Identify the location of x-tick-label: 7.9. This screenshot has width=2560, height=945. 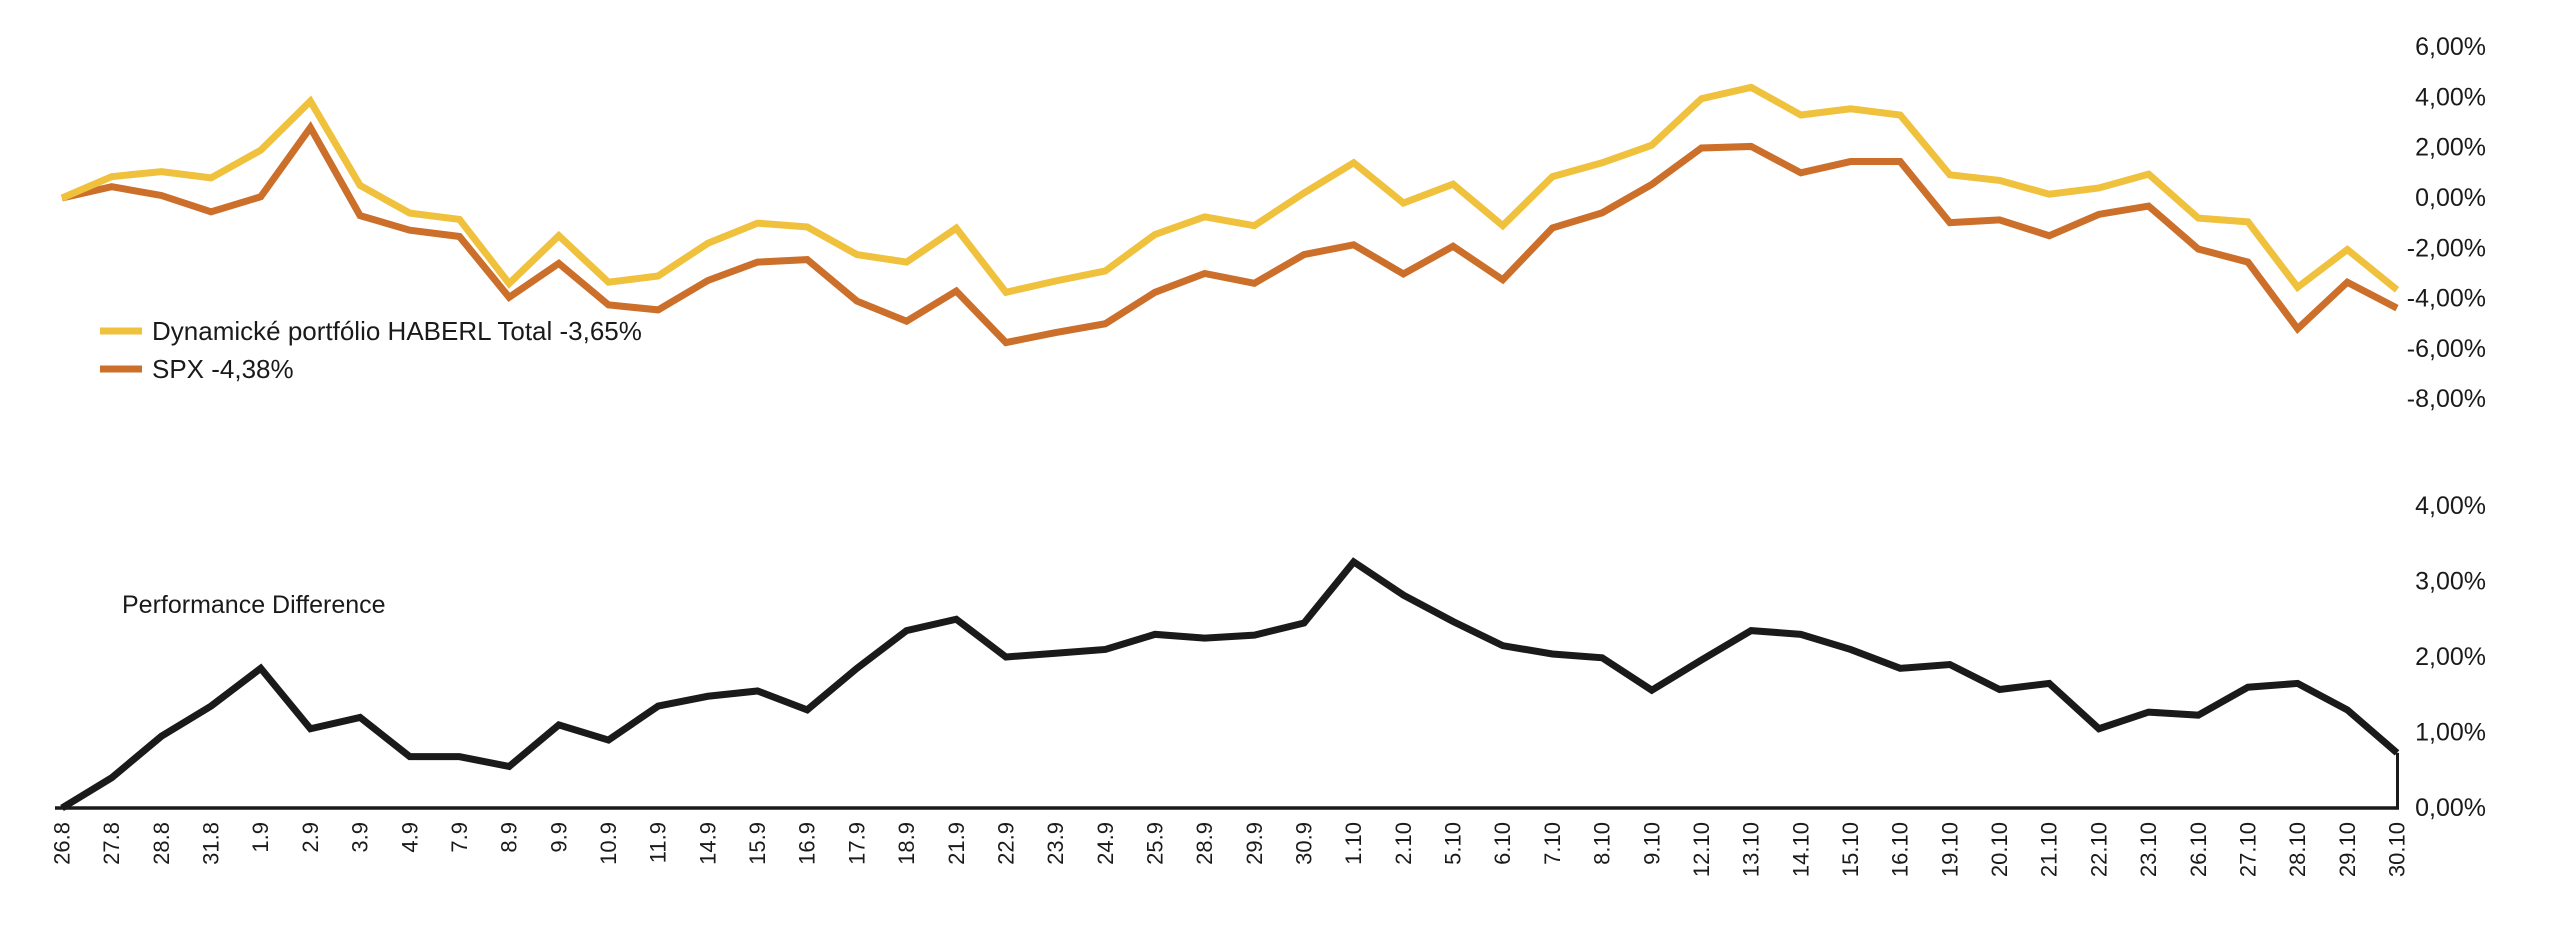
(459, 837).